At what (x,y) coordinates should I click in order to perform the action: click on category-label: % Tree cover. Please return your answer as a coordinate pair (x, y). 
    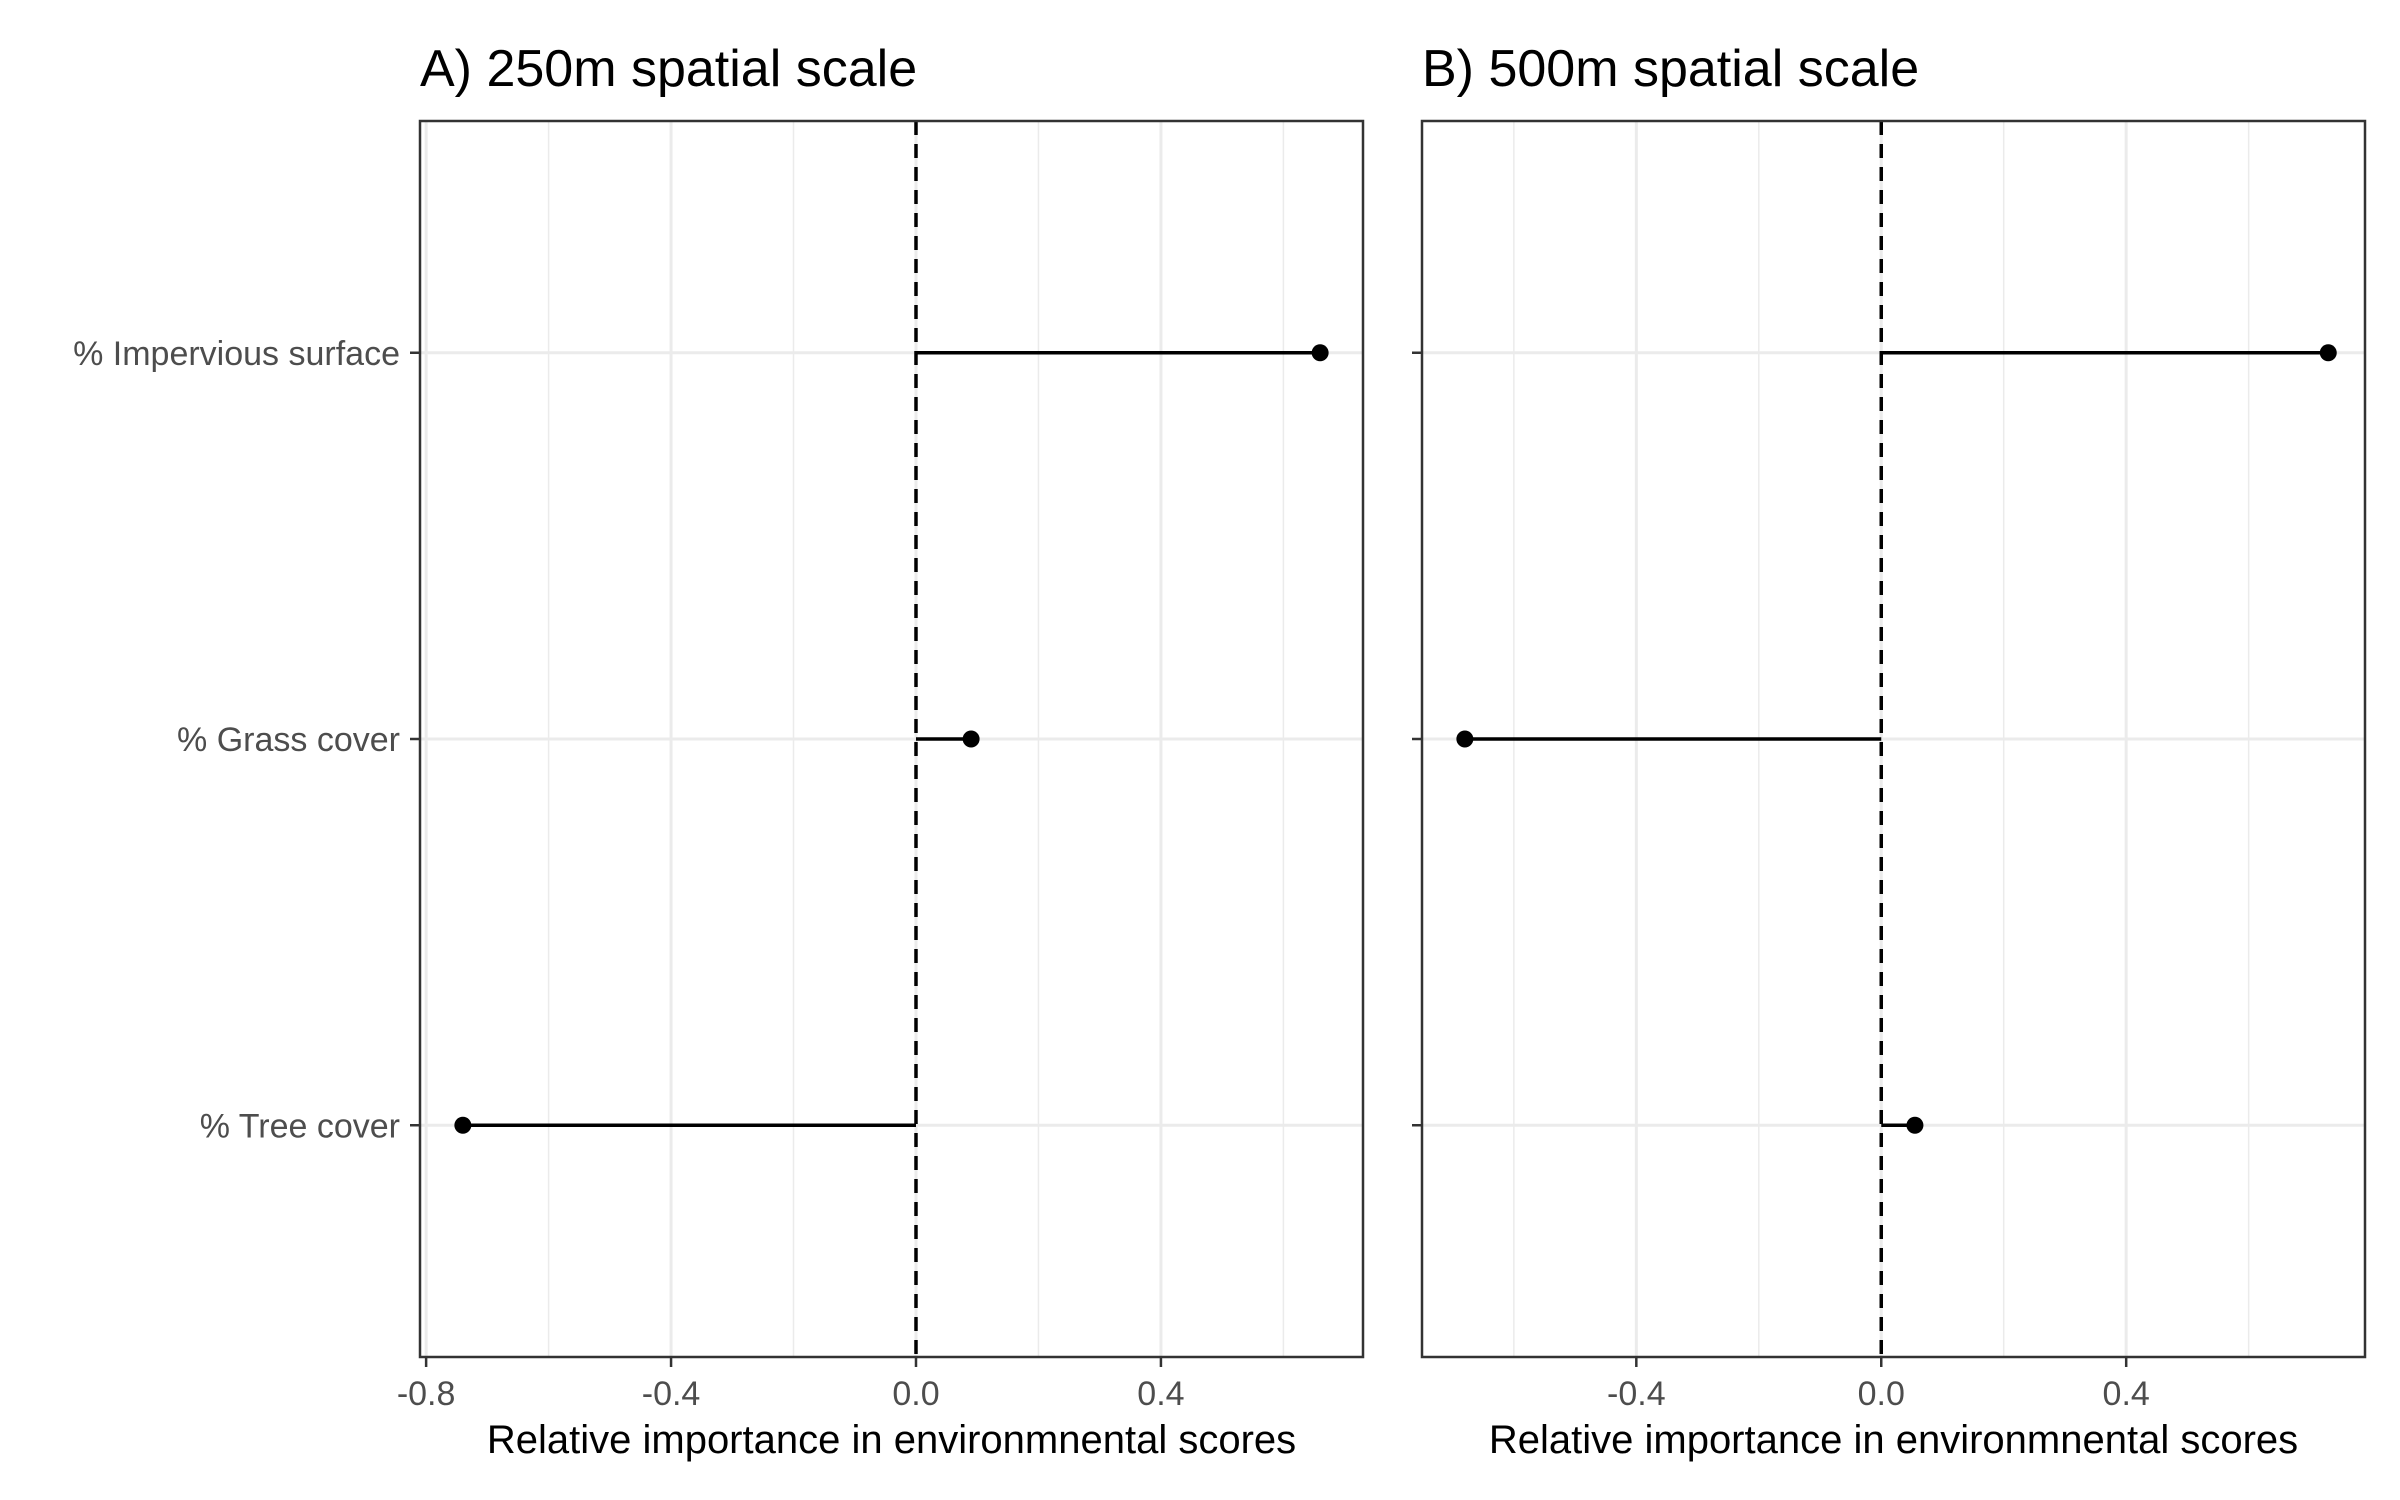
    Looking at the image, I should click on (300, 1126).